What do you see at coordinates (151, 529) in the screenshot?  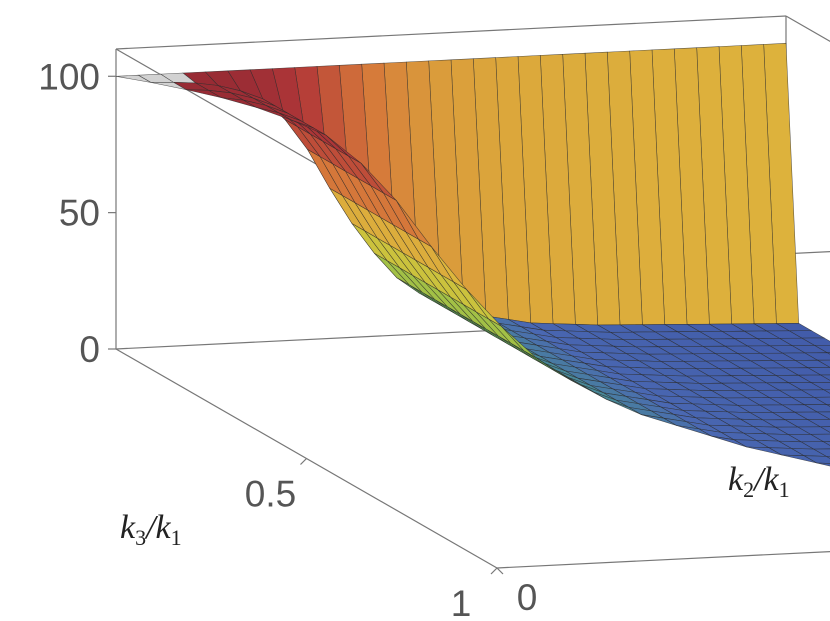 I see `x-axis-label: k3/k1` at bounding box center [151, 529].